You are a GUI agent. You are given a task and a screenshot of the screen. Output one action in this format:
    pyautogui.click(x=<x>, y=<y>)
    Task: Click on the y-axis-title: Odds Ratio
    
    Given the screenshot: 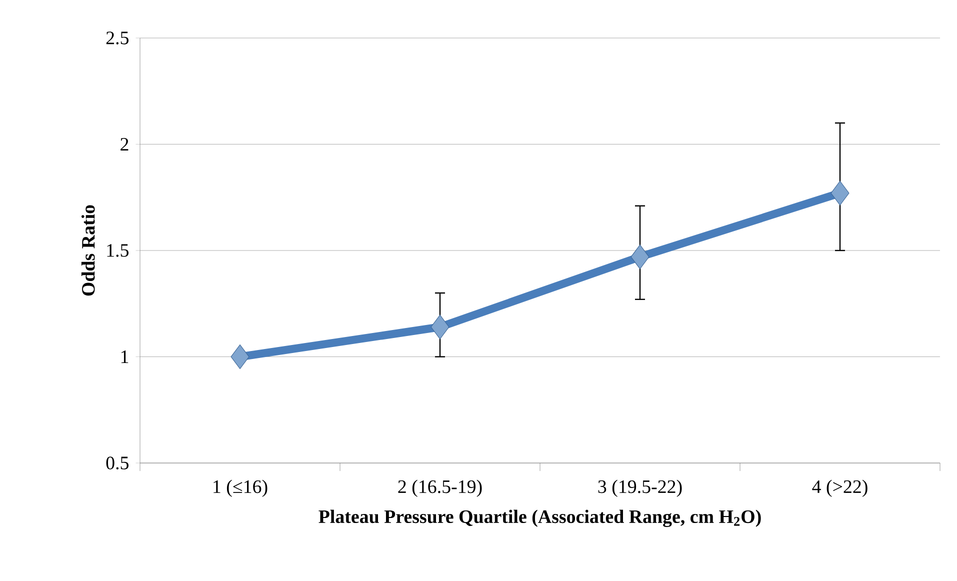 What is the action you would take?
    pyautogui.click(x=88, y=250)
    